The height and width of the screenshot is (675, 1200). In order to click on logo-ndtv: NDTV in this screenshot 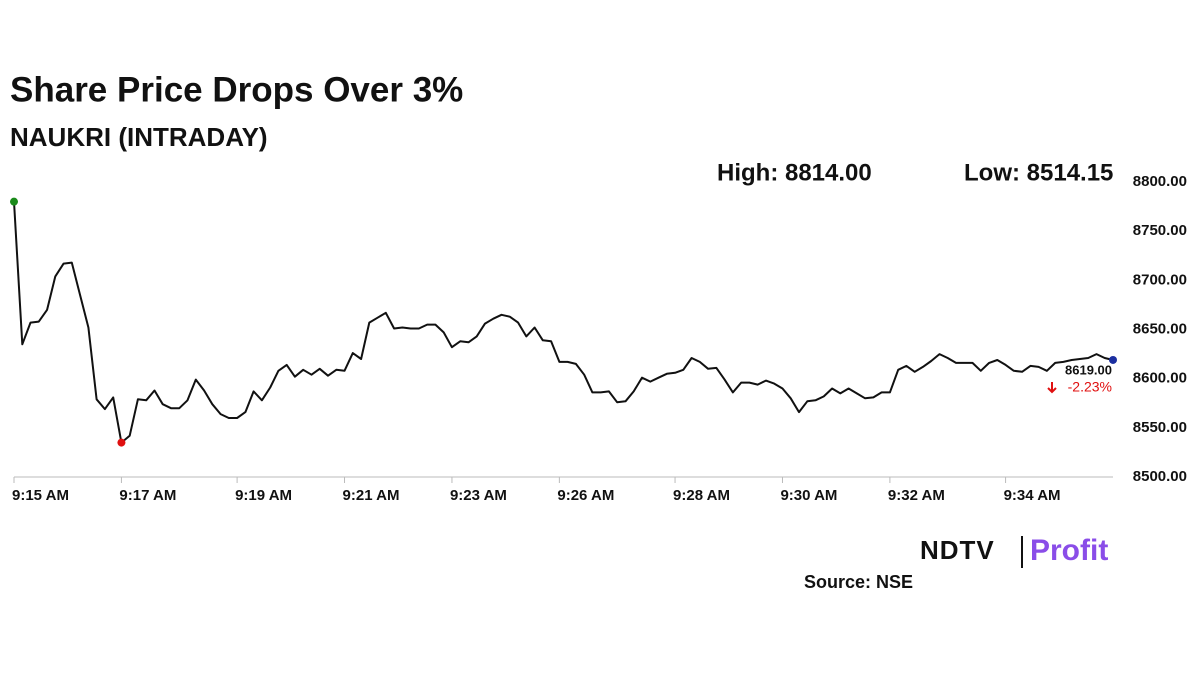, I will do `click(957, 550)`.